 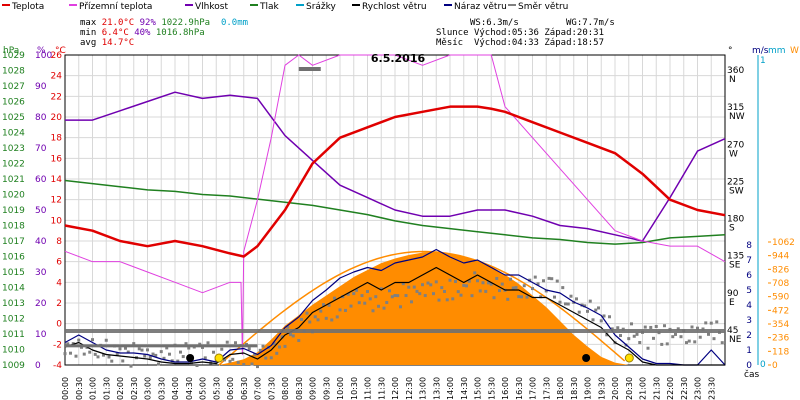 What do you see at coordinates (749, 366) in the screenshot?
I see `wind-tick: 0` at bounding box center [749, 366].